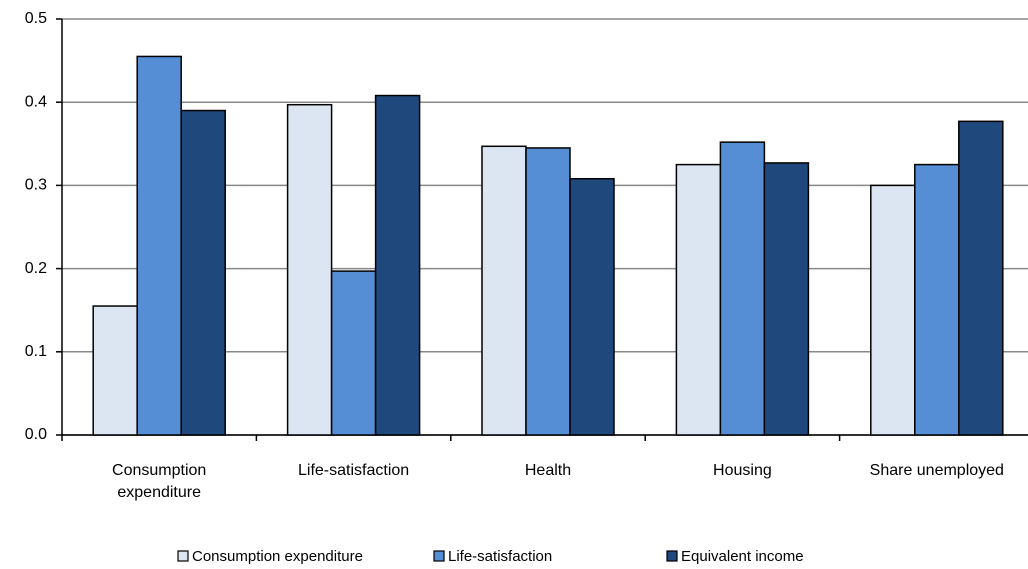 The height and width of the screenshot is (569, 1028). What do you see at coordinates (500, 556) in the screenshot?
I see `legend-label: Life-satisfaction` at bounding box center [500, 556].